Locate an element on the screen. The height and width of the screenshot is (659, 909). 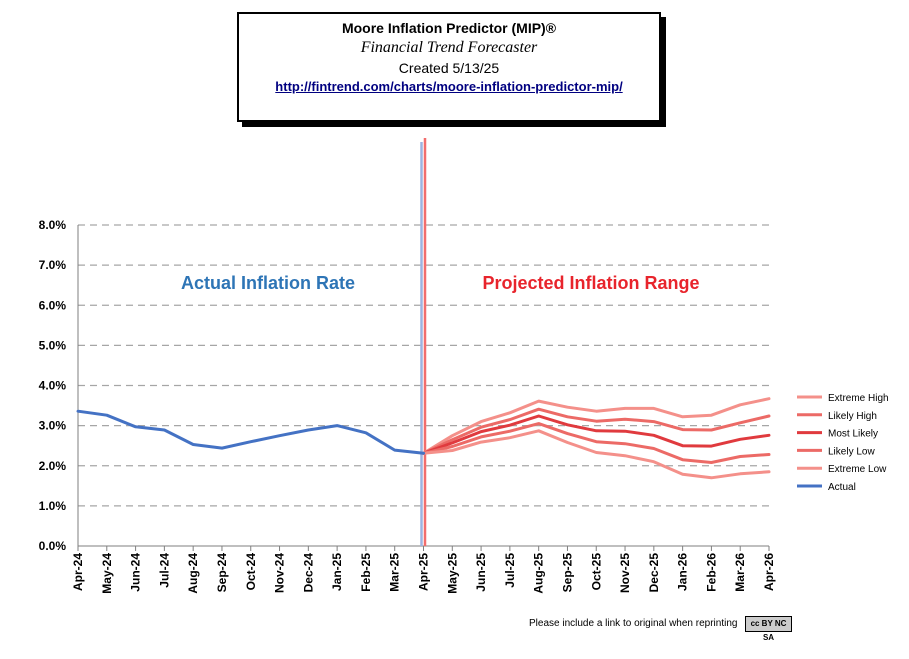
x-tick-label: May-24 is located at coordinates (107, 573).